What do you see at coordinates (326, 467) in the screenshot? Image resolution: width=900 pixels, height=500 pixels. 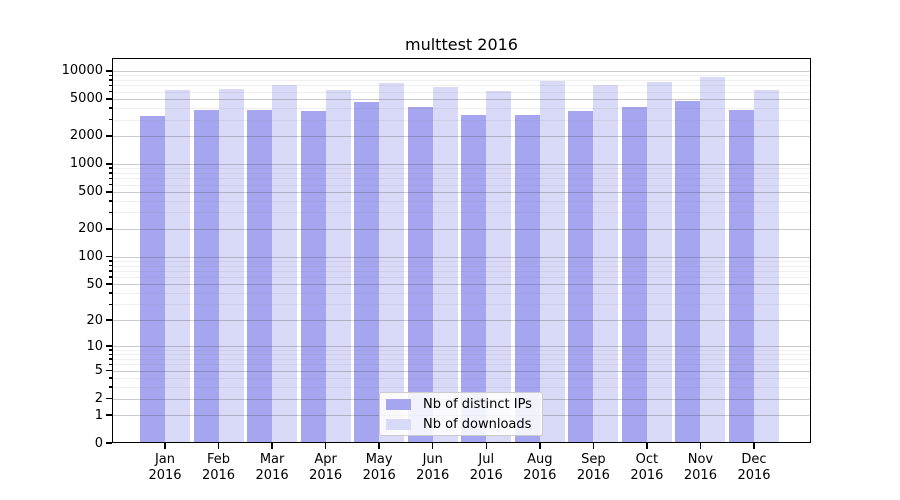 I see `x-tick-label: Apr 2016` at bounding box center [326, 467].